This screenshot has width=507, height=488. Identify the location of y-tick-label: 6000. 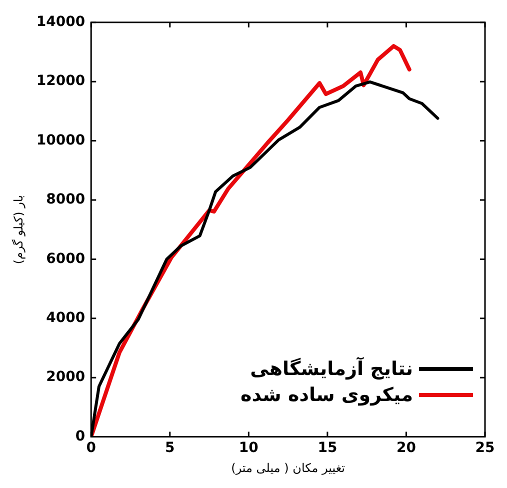
(66, 258).